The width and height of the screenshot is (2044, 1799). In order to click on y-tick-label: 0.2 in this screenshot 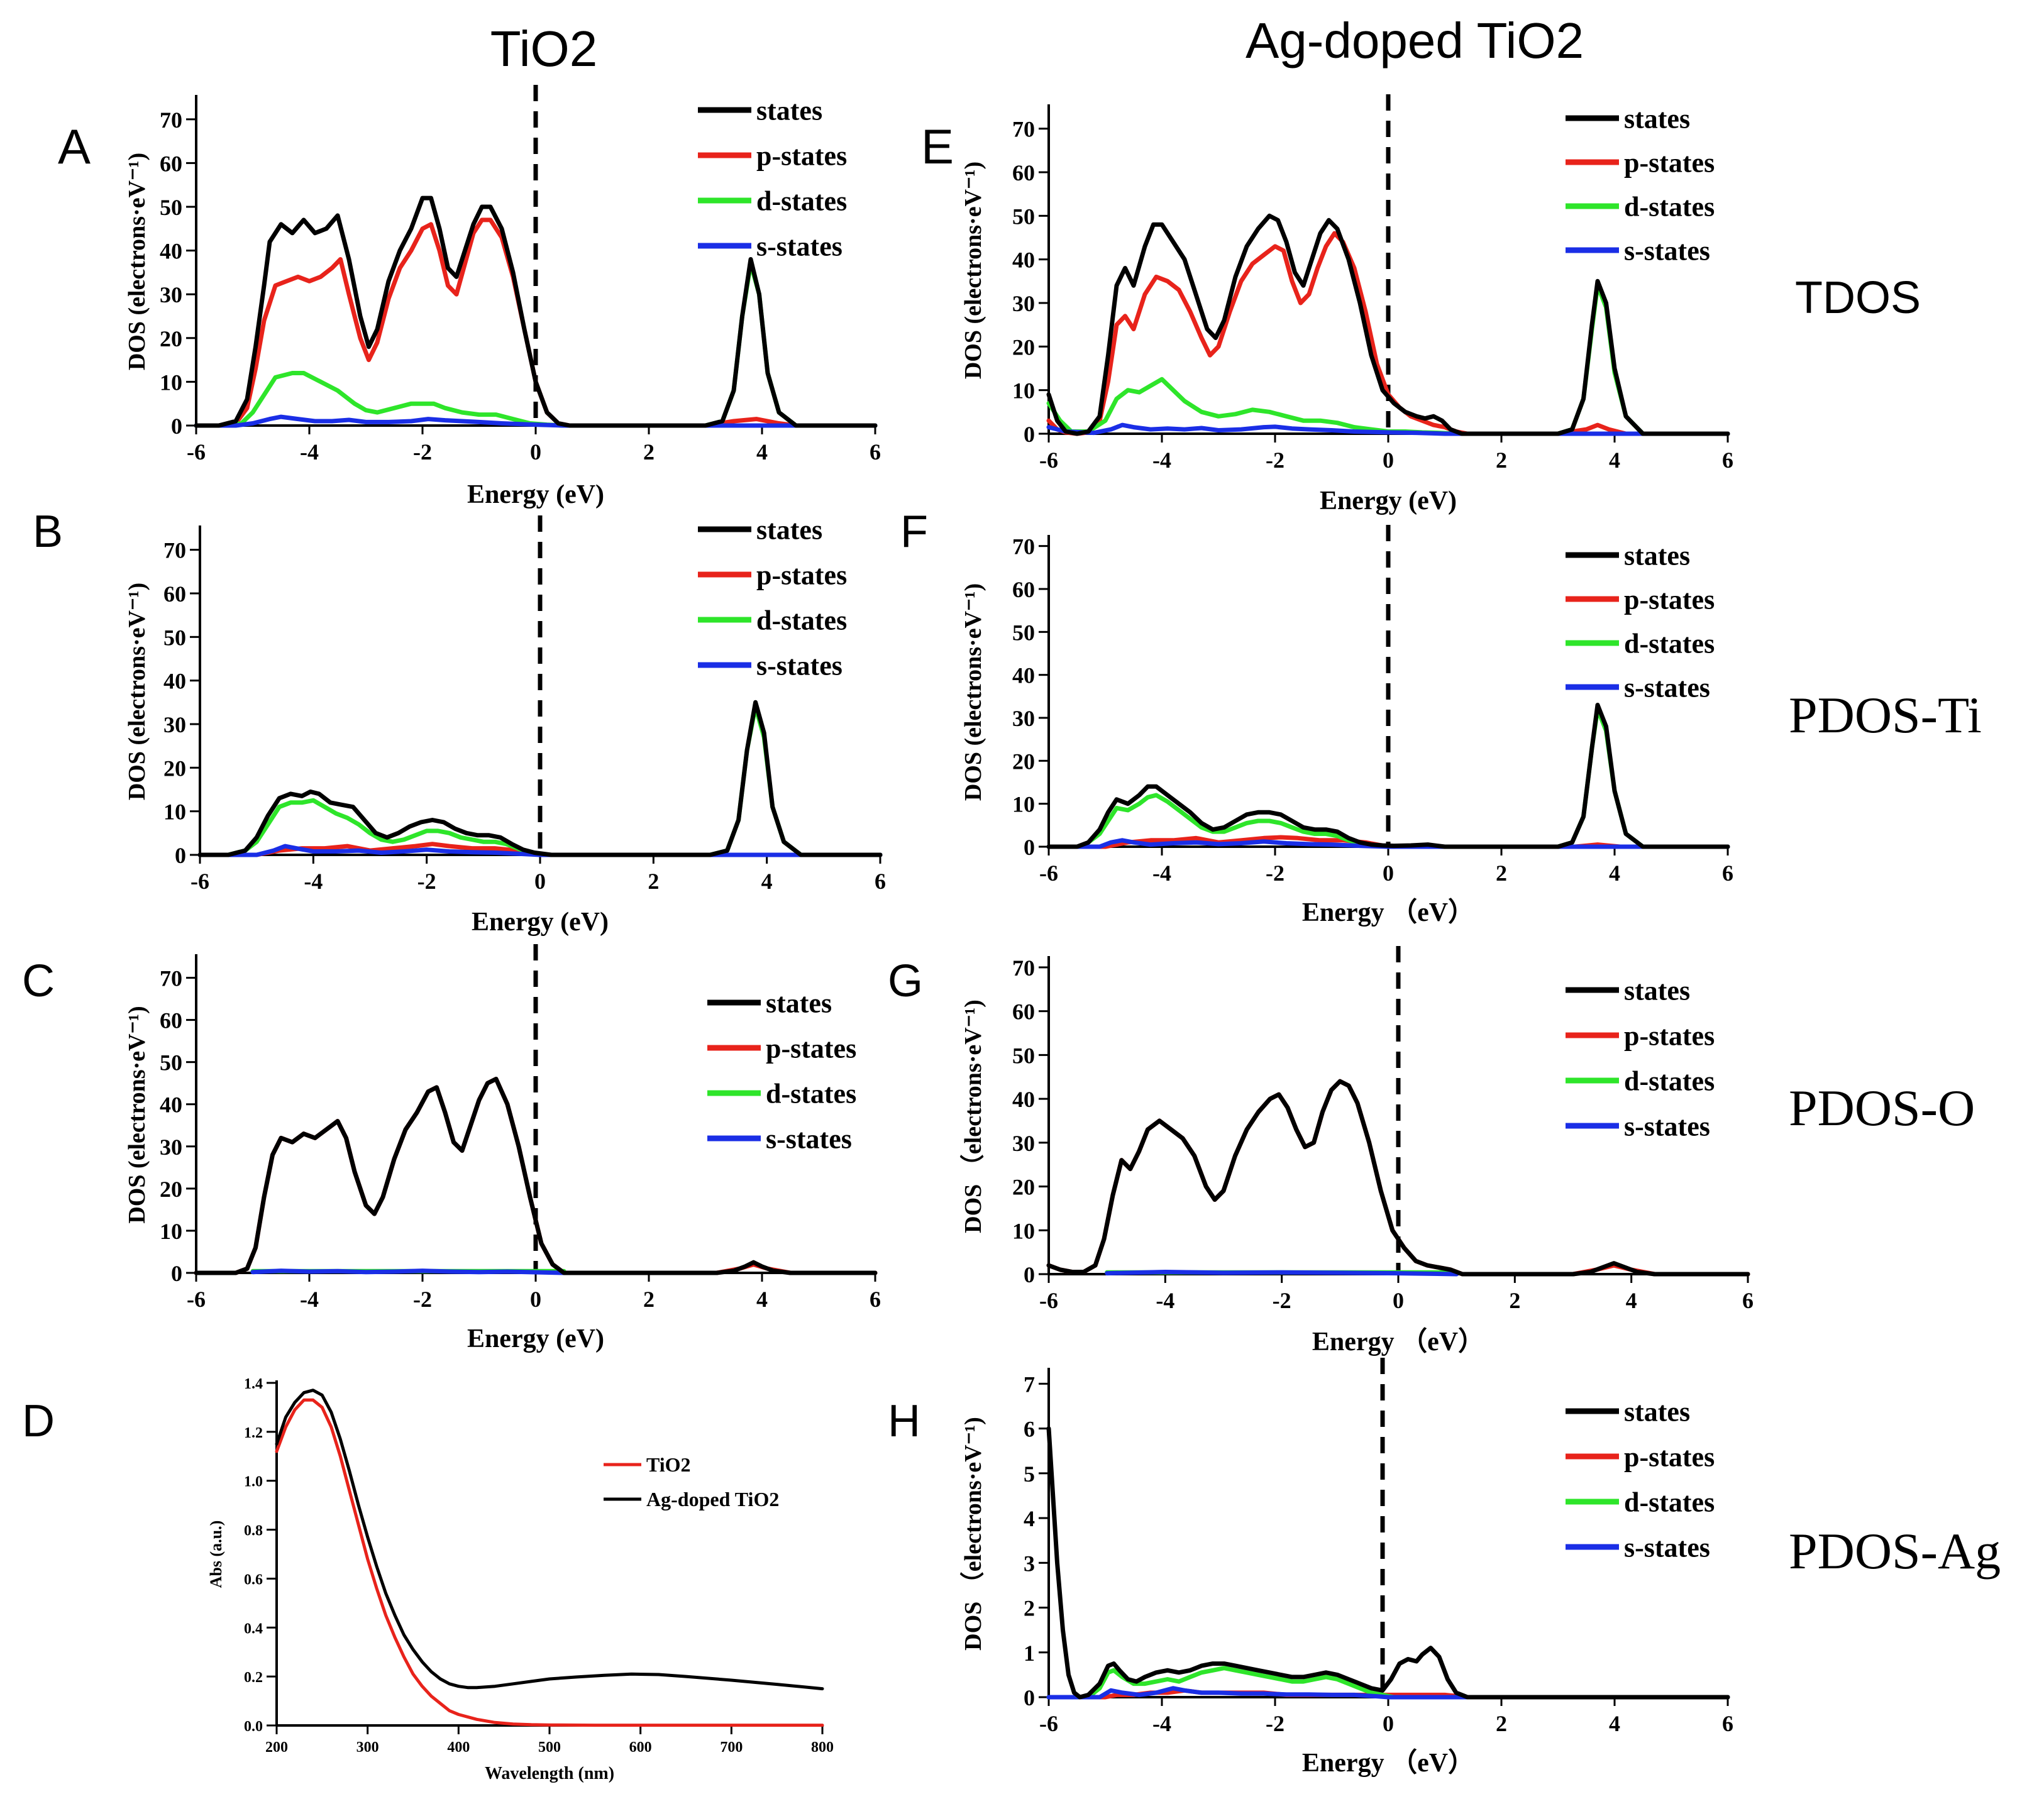, I will do `click(254, 1678)`.